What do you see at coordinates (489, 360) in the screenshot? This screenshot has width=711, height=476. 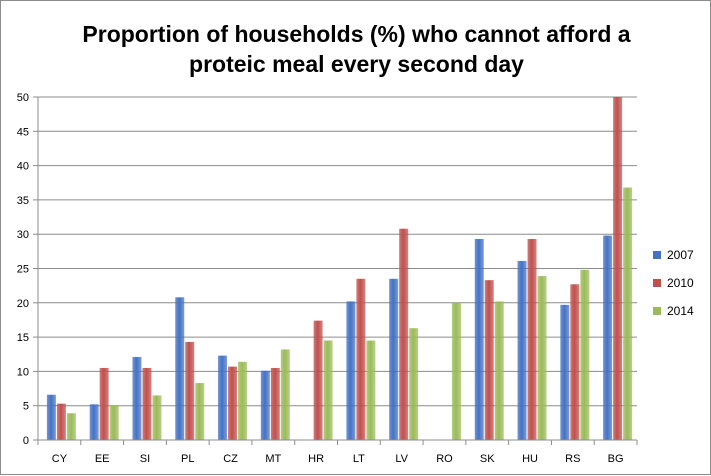 I see `bar-2010-SK` at bounding box center [489, 360].